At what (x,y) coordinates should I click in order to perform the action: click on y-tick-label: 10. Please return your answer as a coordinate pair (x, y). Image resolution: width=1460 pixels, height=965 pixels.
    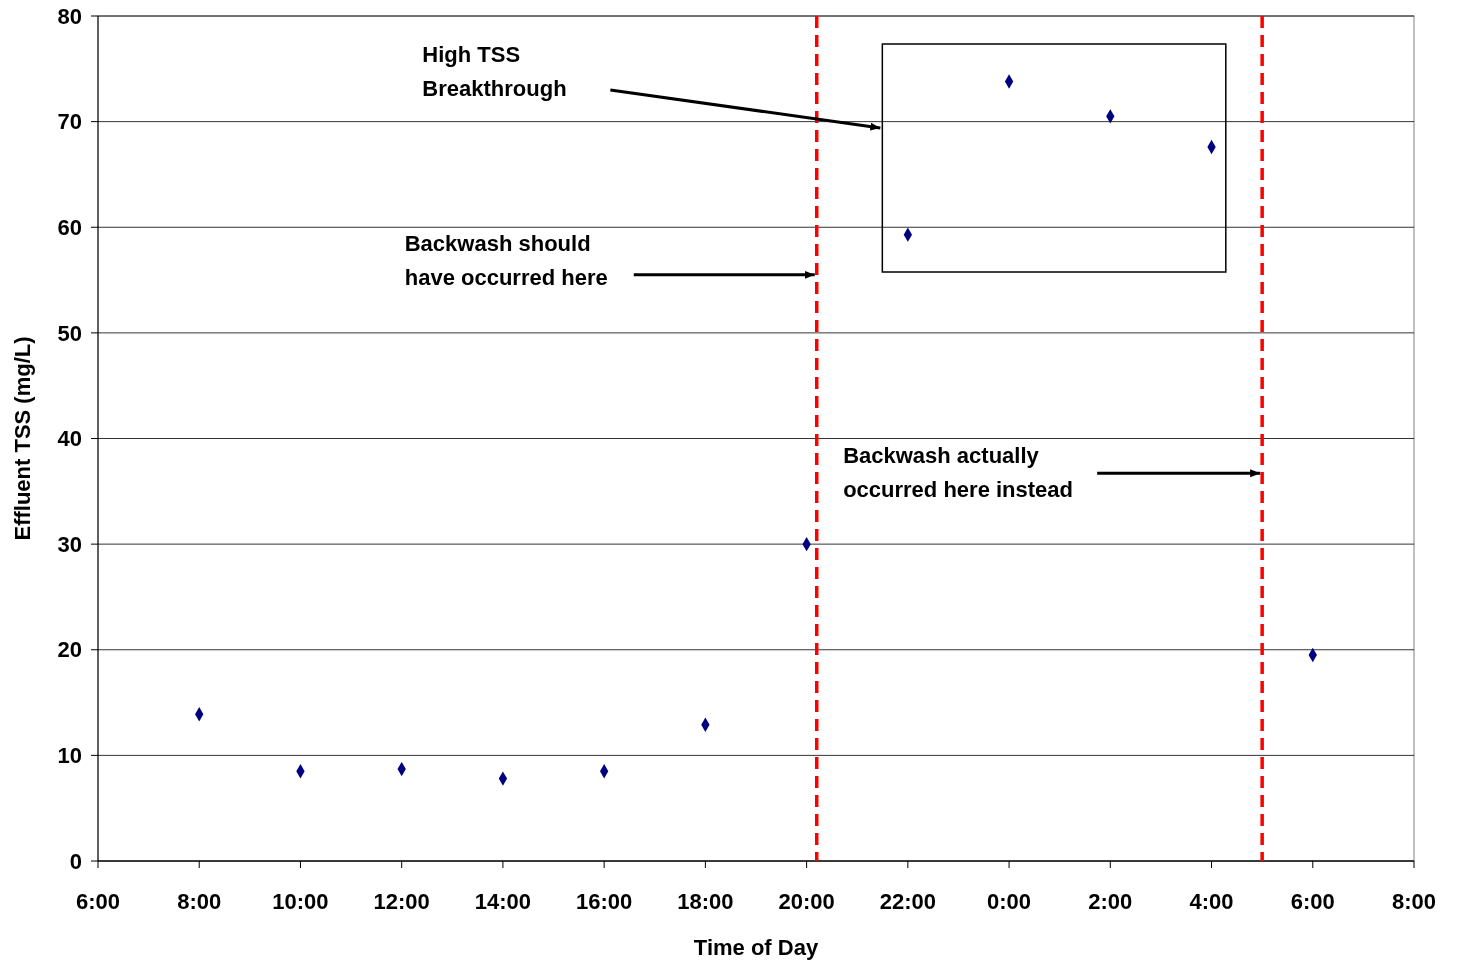
    Looking at the image, I should click on (69, 756).